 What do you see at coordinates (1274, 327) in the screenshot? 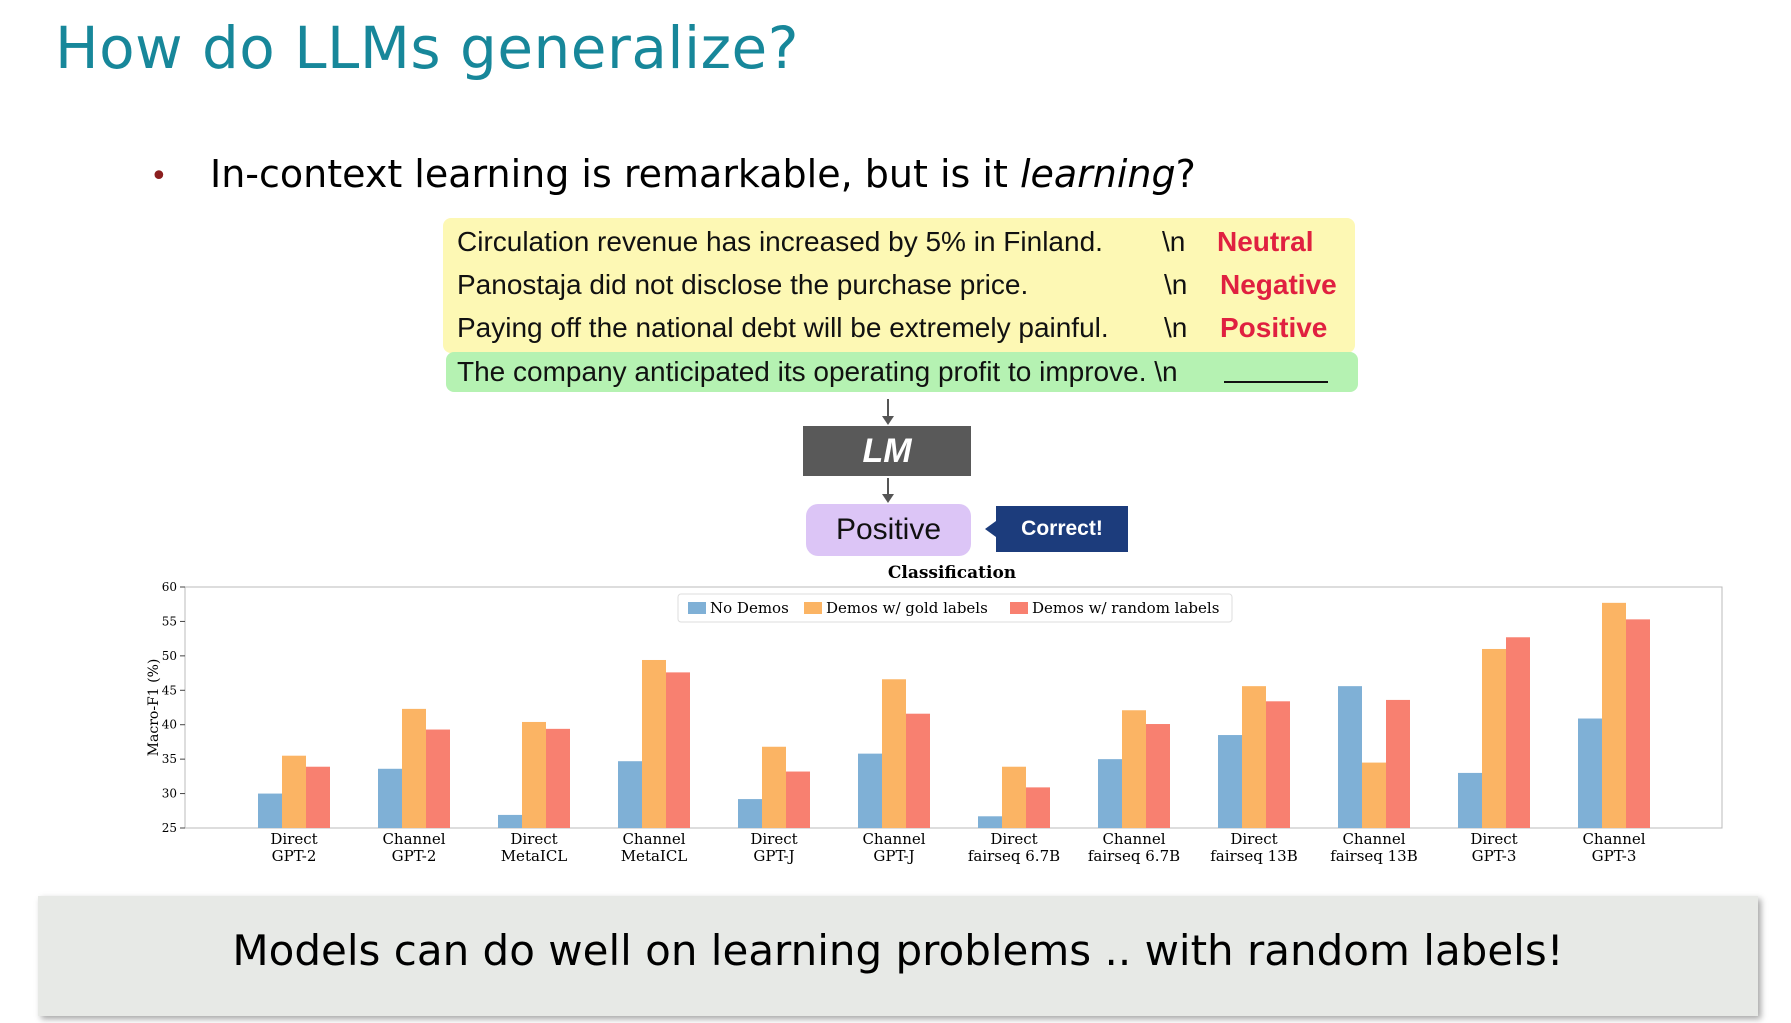
I see `example-label: Positive` at bounding box center [1274, 327].